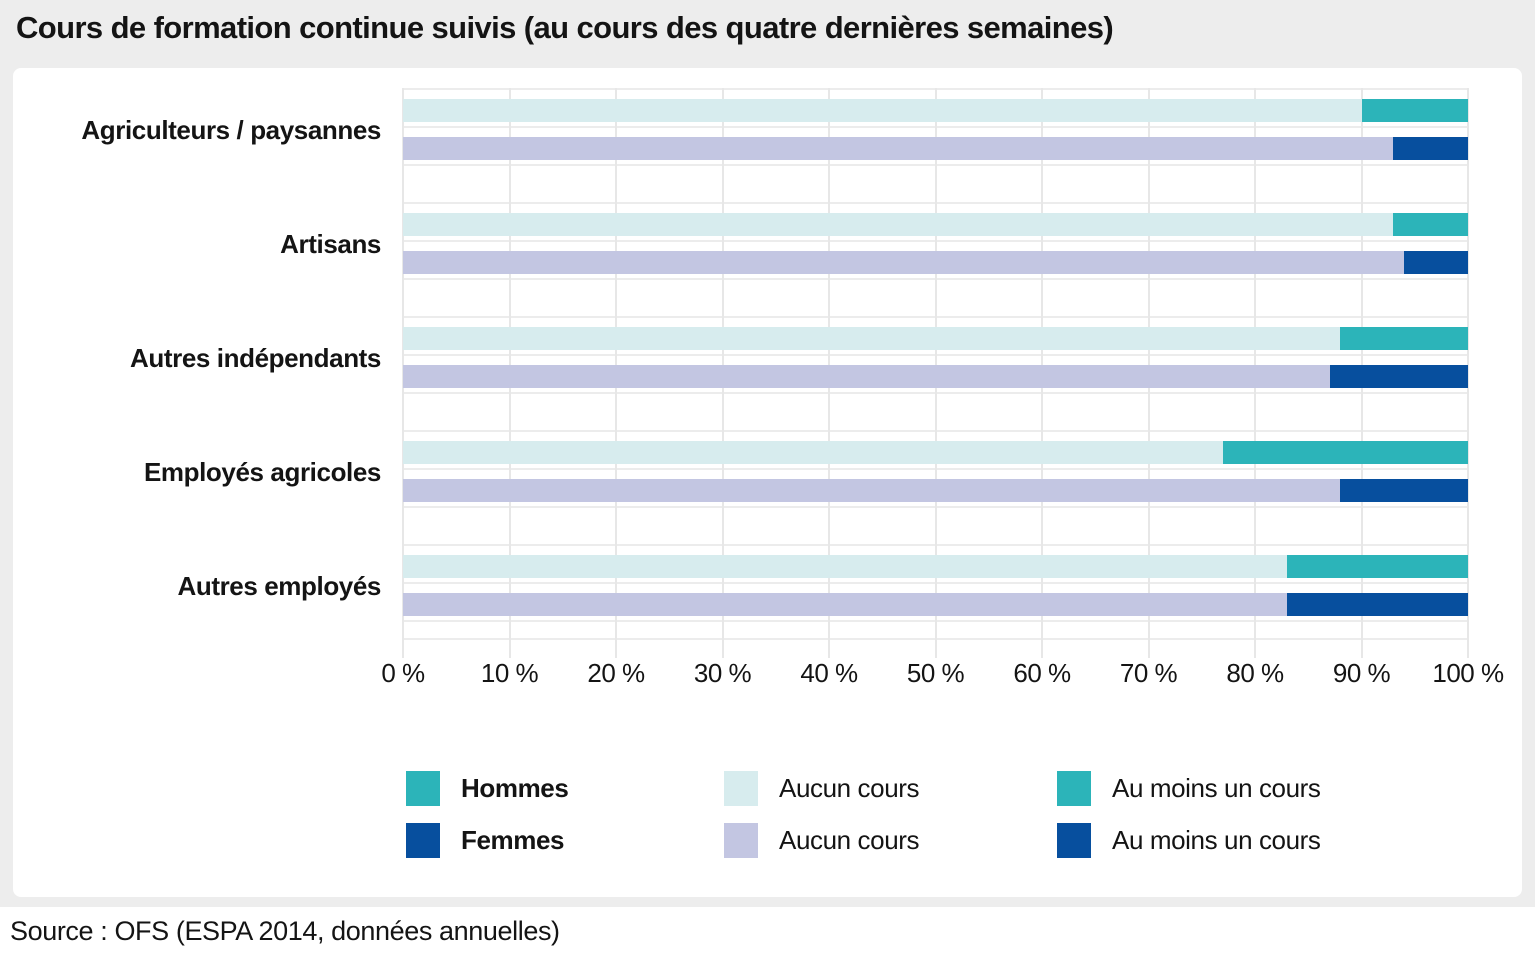 The height and width of the screenshot is (958, 1535). I want to click on vertical-gridline, so click(1468, 373).